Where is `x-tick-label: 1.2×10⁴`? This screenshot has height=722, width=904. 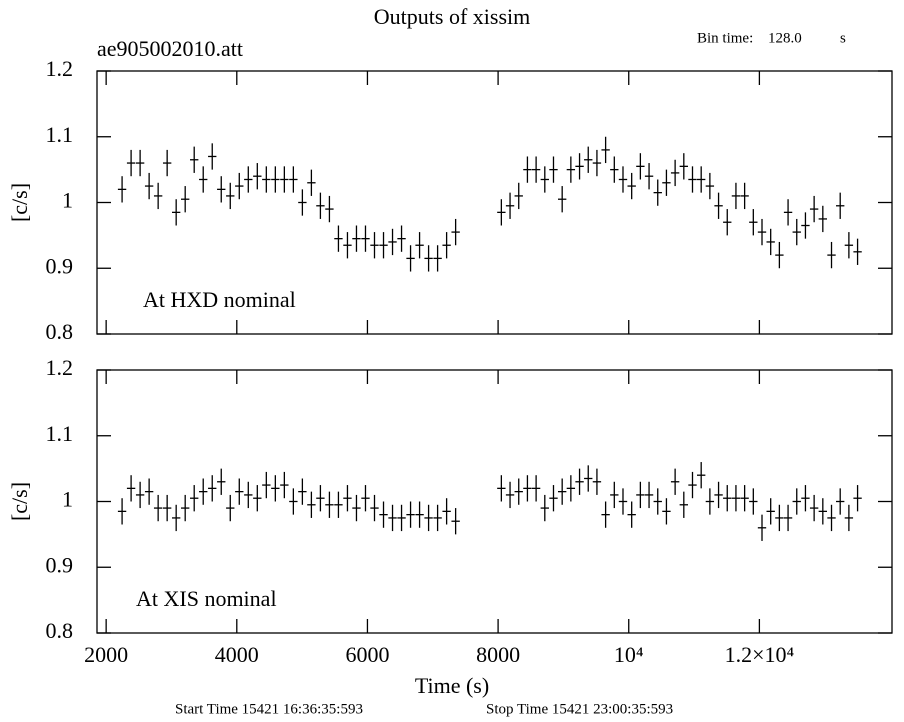
x-tick-label: 1.2×10⁴ is located at coordinates (760, 654).